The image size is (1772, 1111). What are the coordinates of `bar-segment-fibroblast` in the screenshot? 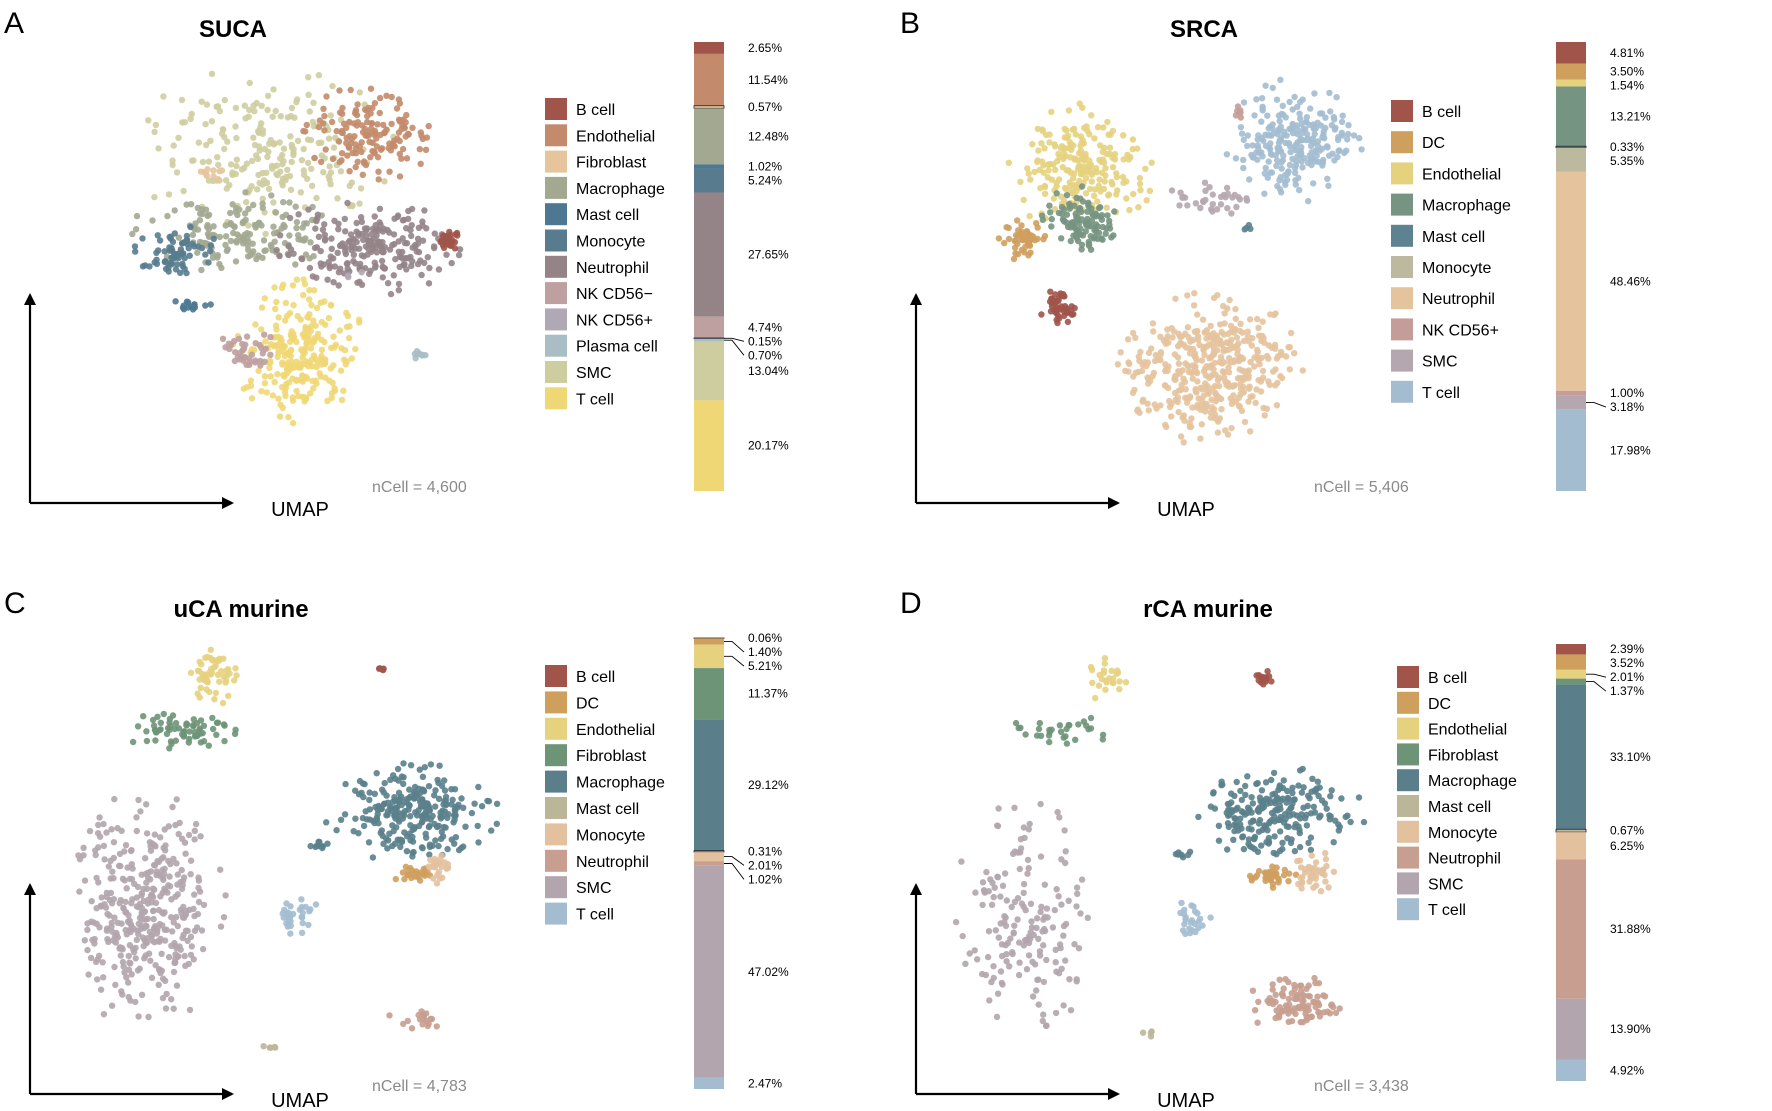 It's located at (709, 694).